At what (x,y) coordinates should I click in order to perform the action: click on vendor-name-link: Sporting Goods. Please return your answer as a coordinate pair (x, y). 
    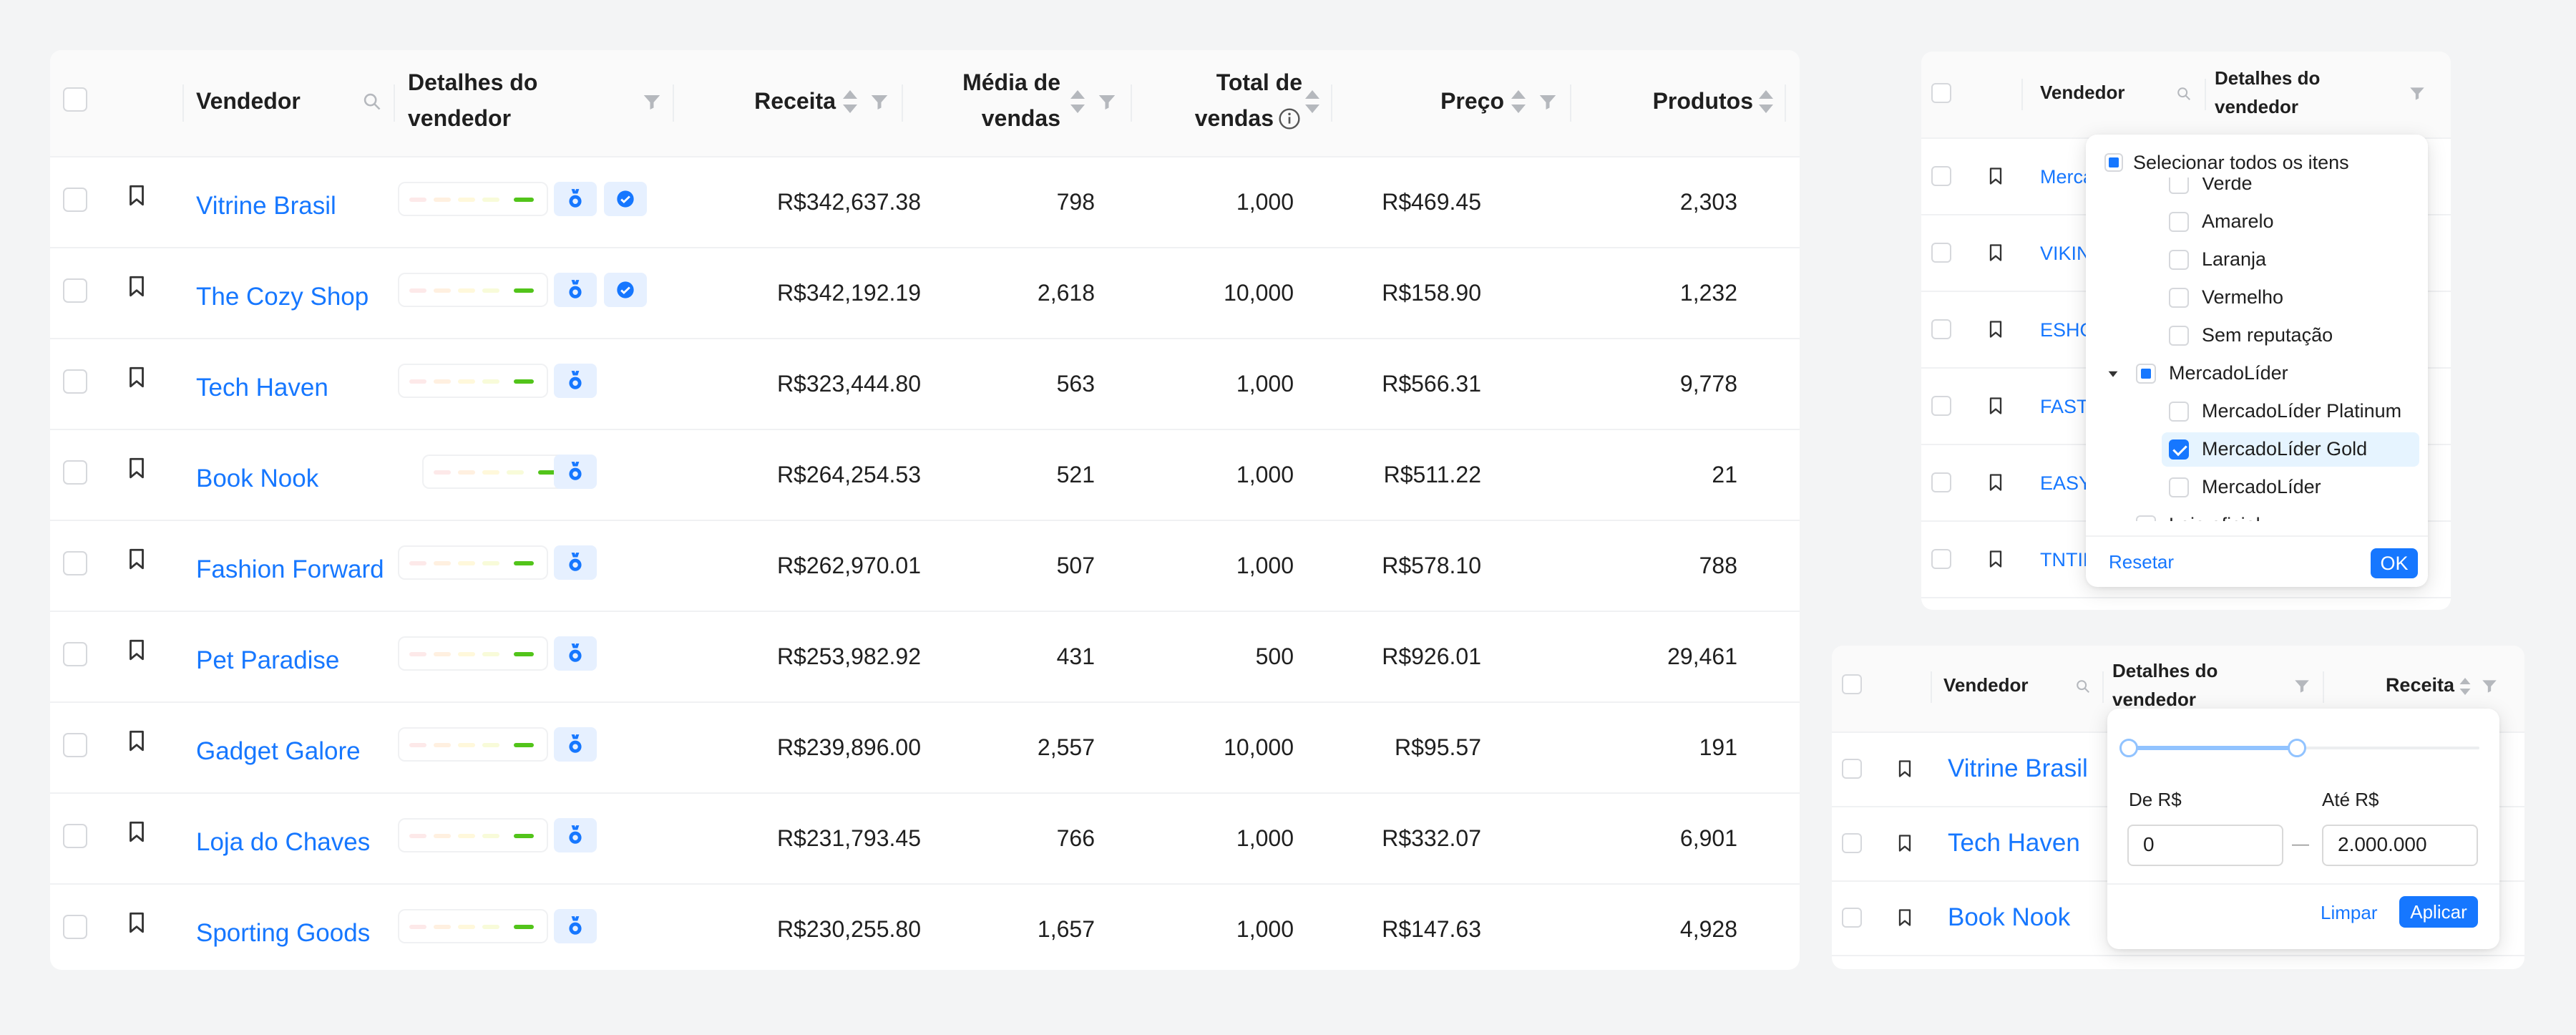
    Looking at the image, I should click on (283, 933).